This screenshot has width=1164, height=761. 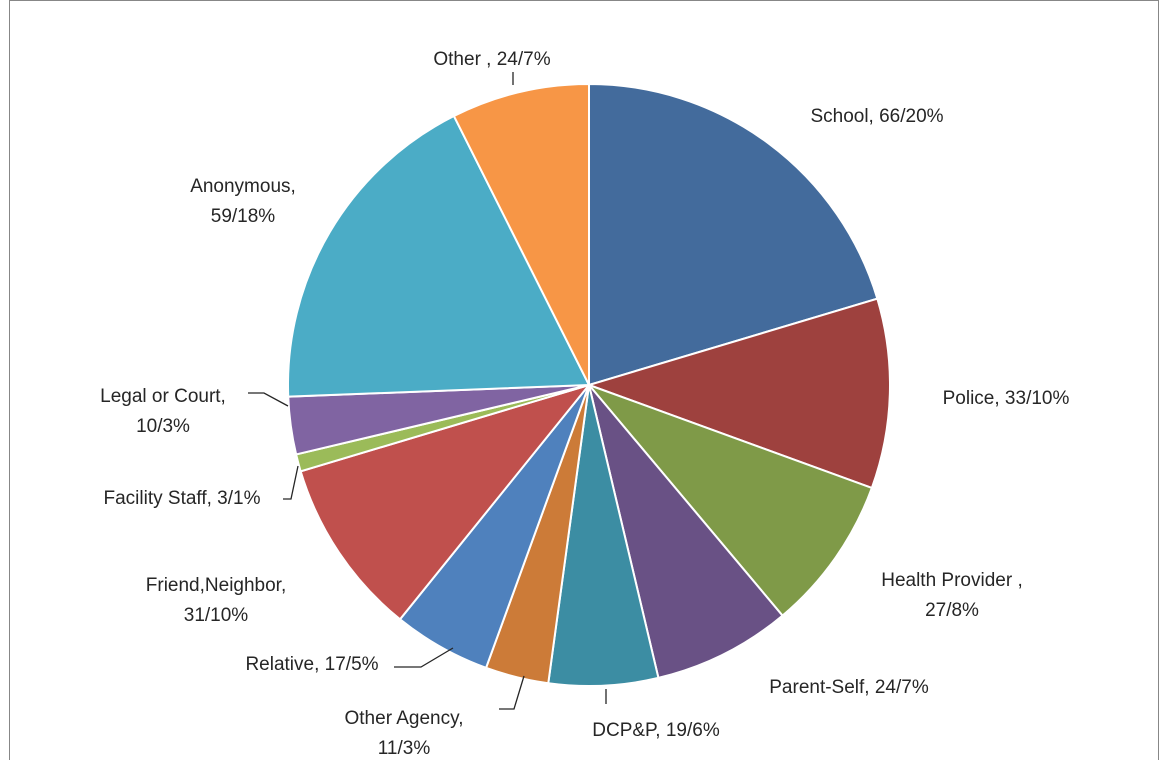 I want to click on slice-label-line1: Legal or Court,, so click(x=163, y=396).